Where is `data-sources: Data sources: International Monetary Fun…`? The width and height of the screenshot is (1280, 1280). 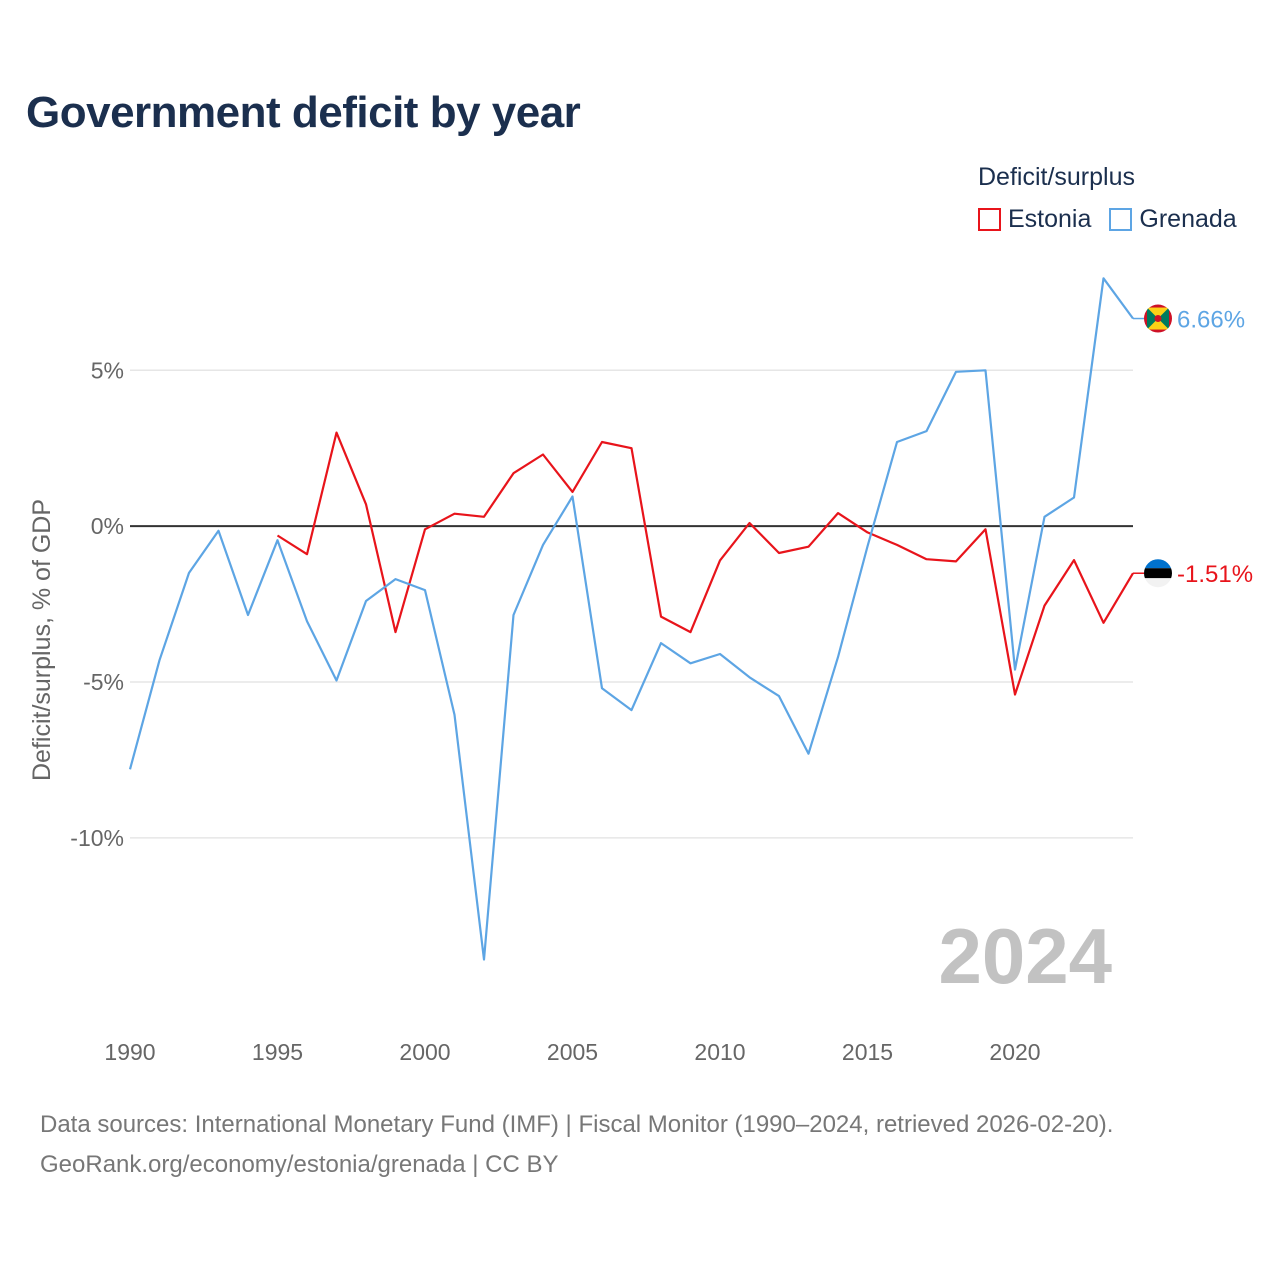 data-sources: Data sources: International Monetary Fun… is located at coordinates (576, 1145).